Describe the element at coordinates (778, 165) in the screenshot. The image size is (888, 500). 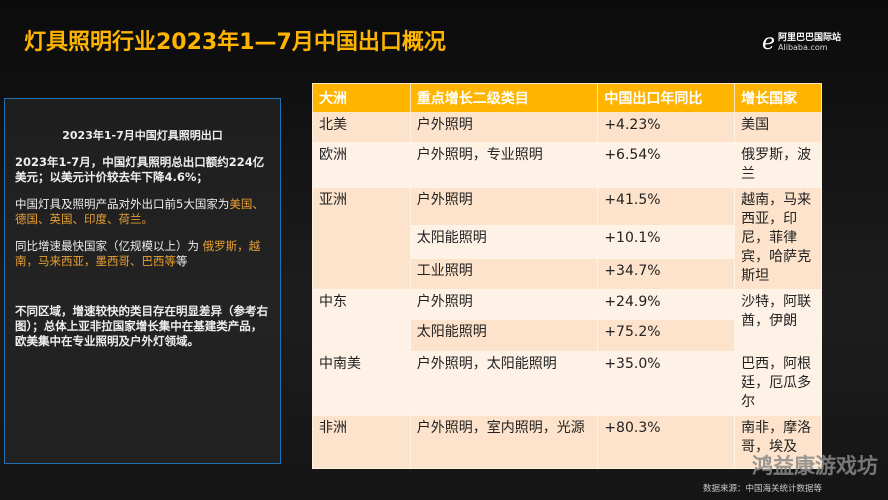
I see `countries-cell: 俄罗斯，波兰` at that location.